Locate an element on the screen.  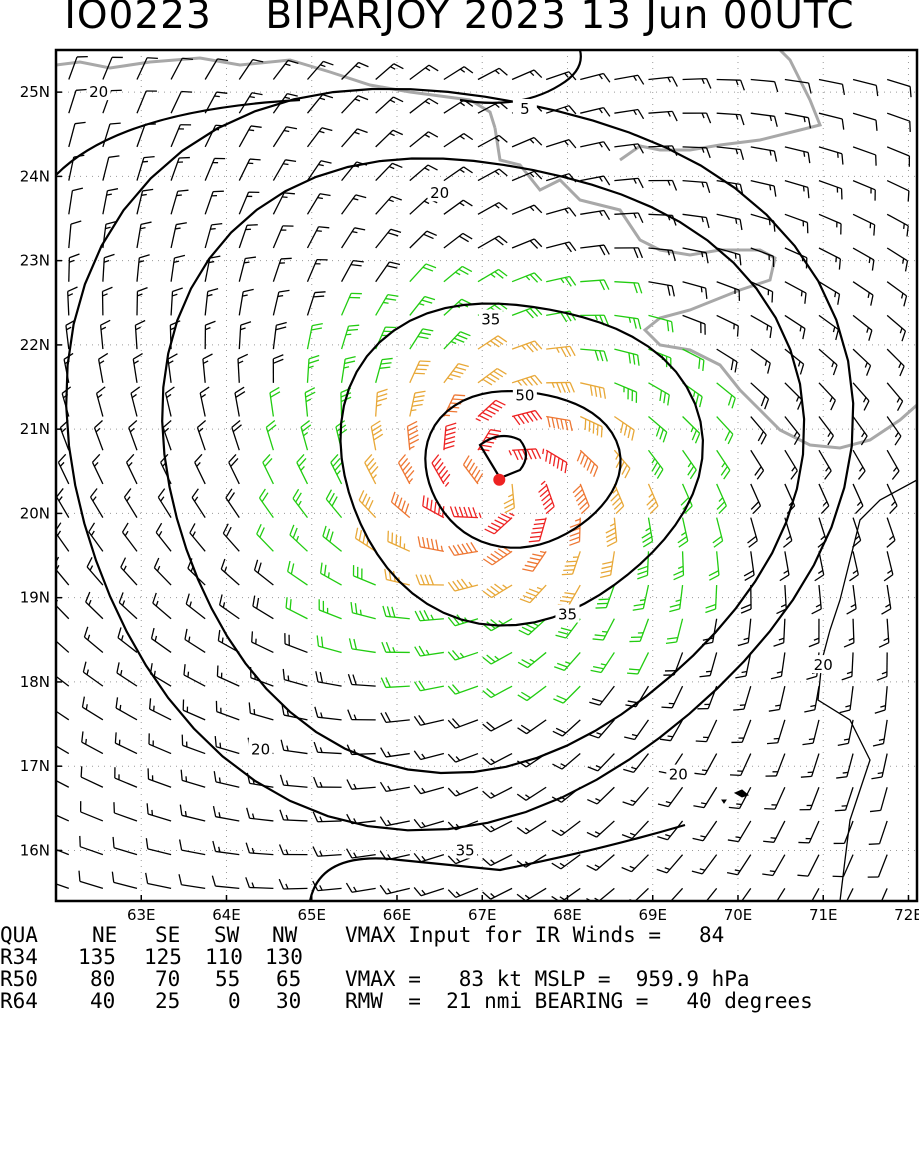
r50-sw: 55 is located at coordinates (227, 979).